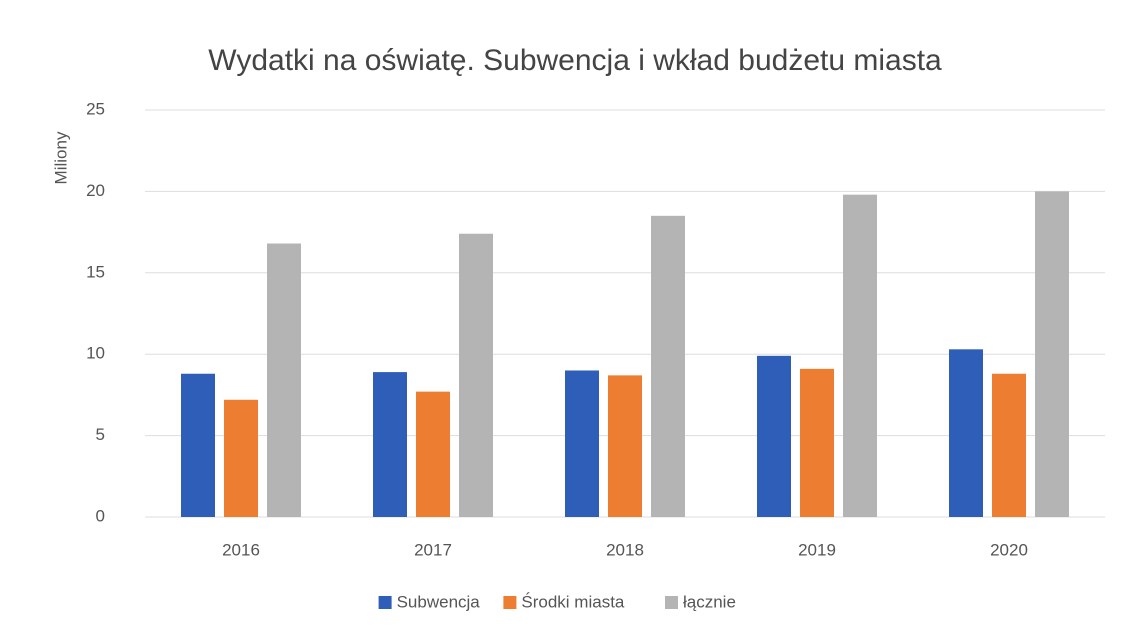  I want to click on x-tick-label: 2020, so click(1009, 549).